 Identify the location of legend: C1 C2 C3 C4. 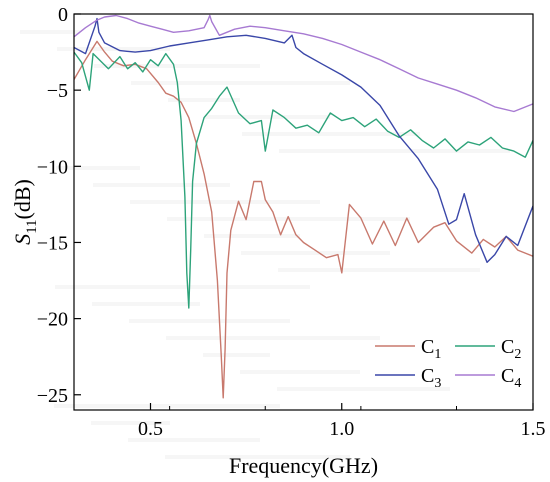
(448, 363).